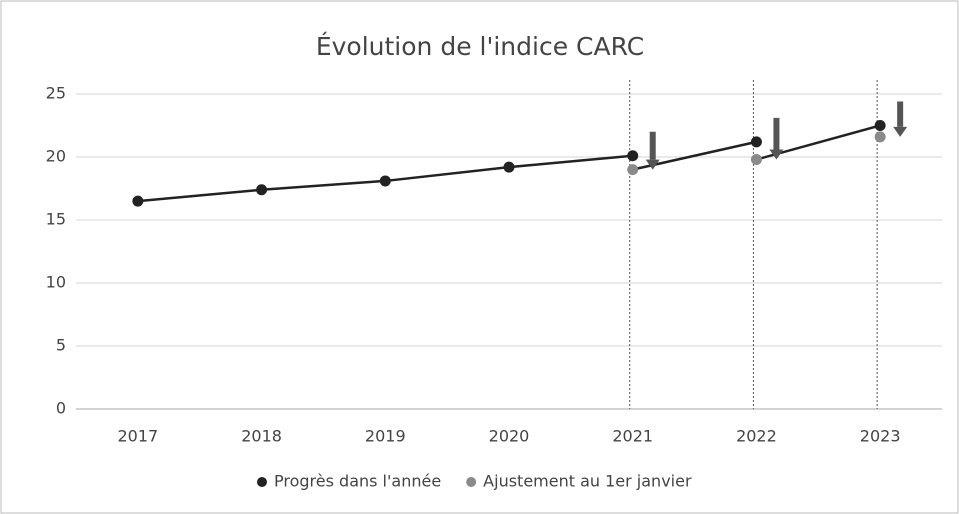 The width and height of the screenshot is (959, 514). What do you see at coordinates (632, 436) in the screenshot?
I see `x-tick-label: 2021` at bounding box center [632, 436].